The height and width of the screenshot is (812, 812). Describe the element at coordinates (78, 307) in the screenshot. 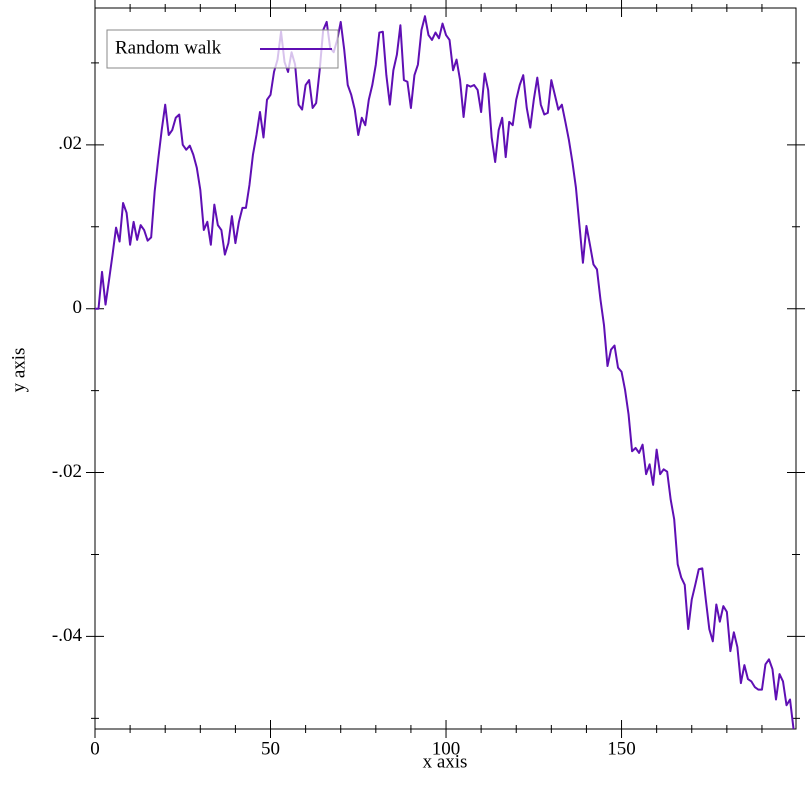

I see `y-tick-label: 0` at that location.